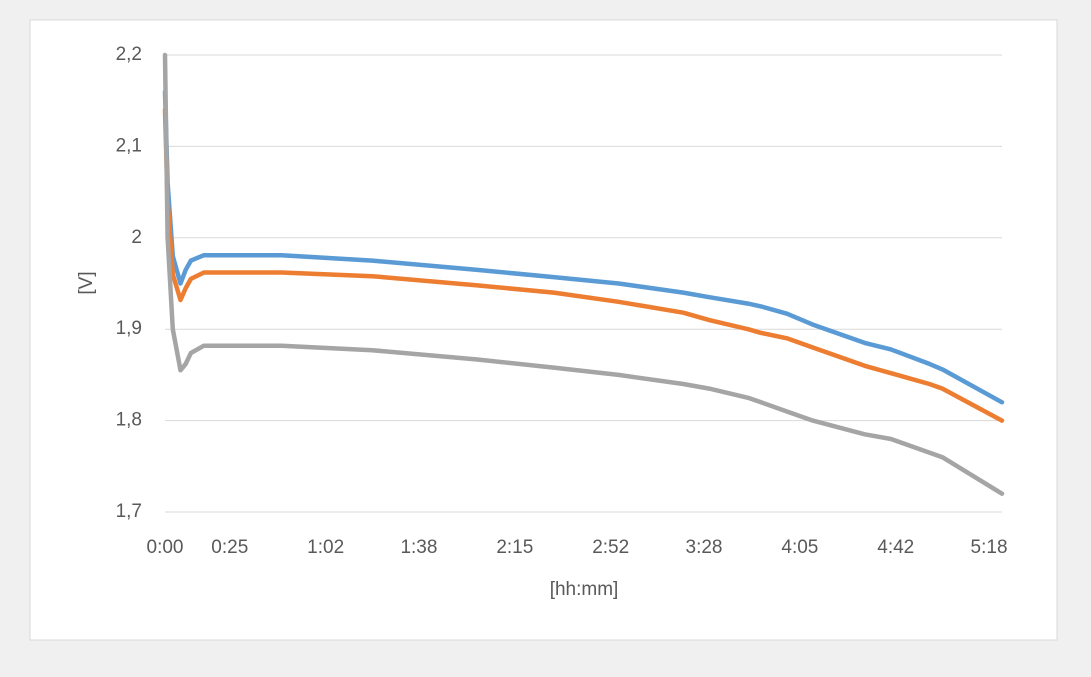  I want to click on y-tick-label: 1,9, so click(129, 328).